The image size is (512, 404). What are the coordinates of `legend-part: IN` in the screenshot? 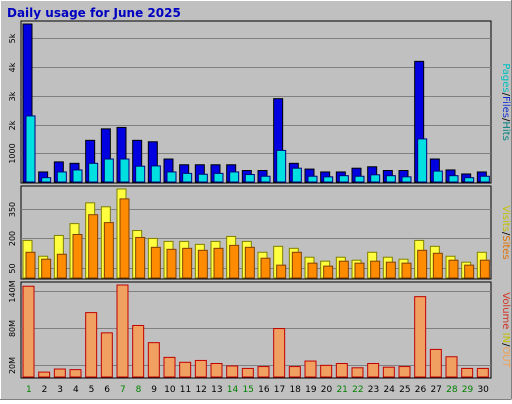 It's located at (505, 338).